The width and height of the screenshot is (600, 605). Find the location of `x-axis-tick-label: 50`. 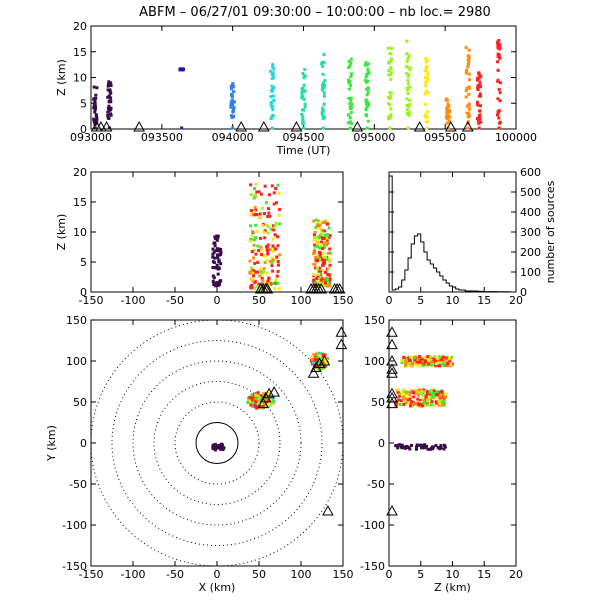

x-axis-tick-label: 50 is located at coordinates (259, 574).